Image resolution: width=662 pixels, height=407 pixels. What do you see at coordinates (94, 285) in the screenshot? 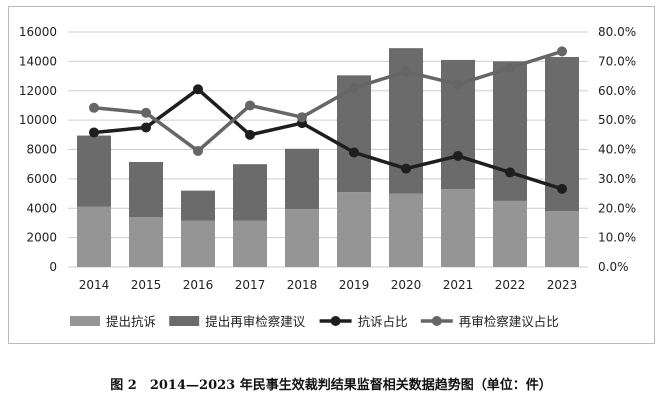
I see `x-tick-label: 2014` at bounding box center [94, 285].